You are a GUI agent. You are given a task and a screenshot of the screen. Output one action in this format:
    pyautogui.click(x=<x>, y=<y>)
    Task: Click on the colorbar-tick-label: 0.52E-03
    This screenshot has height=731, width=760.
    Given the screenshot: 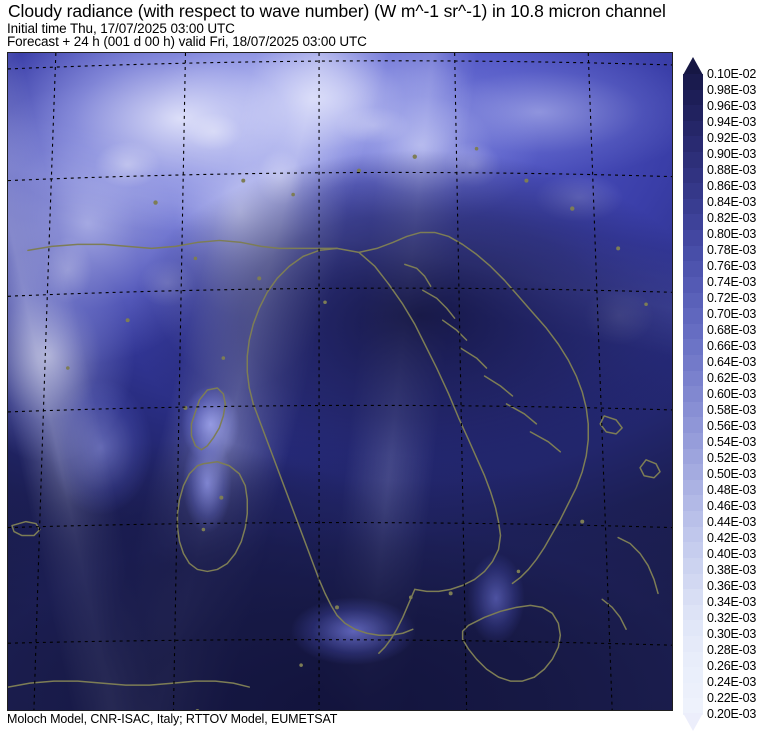 What is the action you would take?
    pyautogui.click(x=732, y=458)
    